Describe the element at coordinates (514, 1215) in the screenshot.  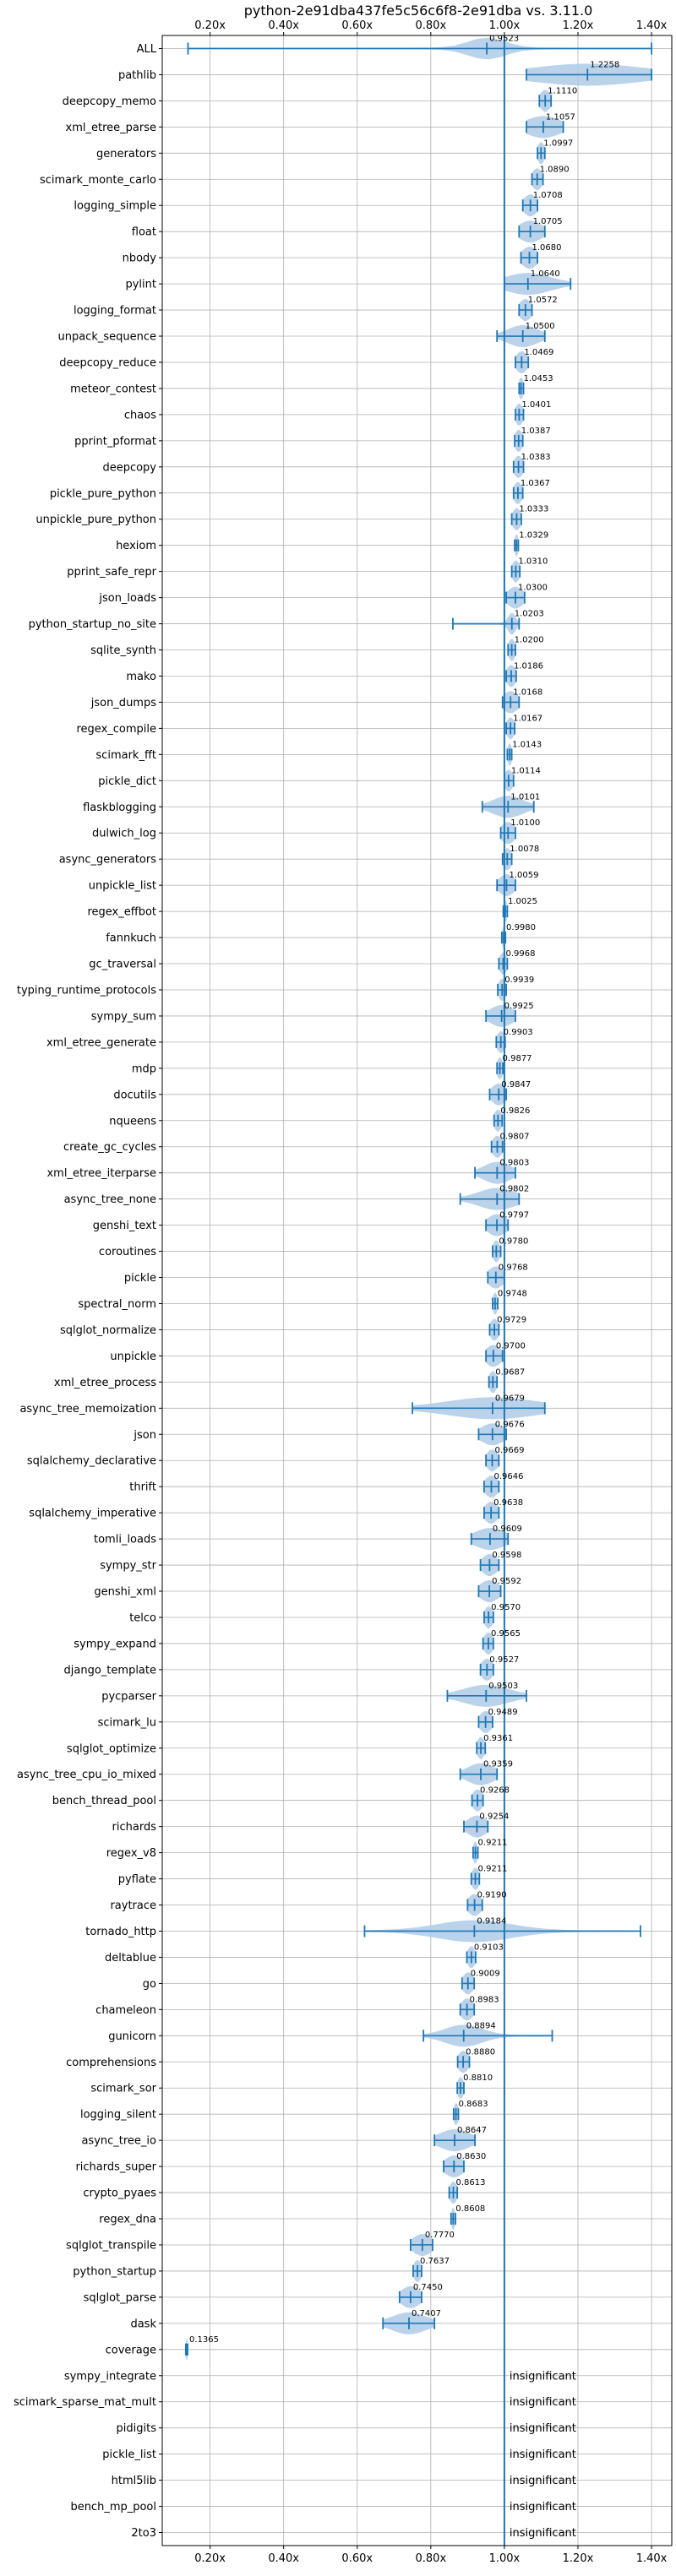
I see `value-label-genshi-text: 0.9797` at that location.